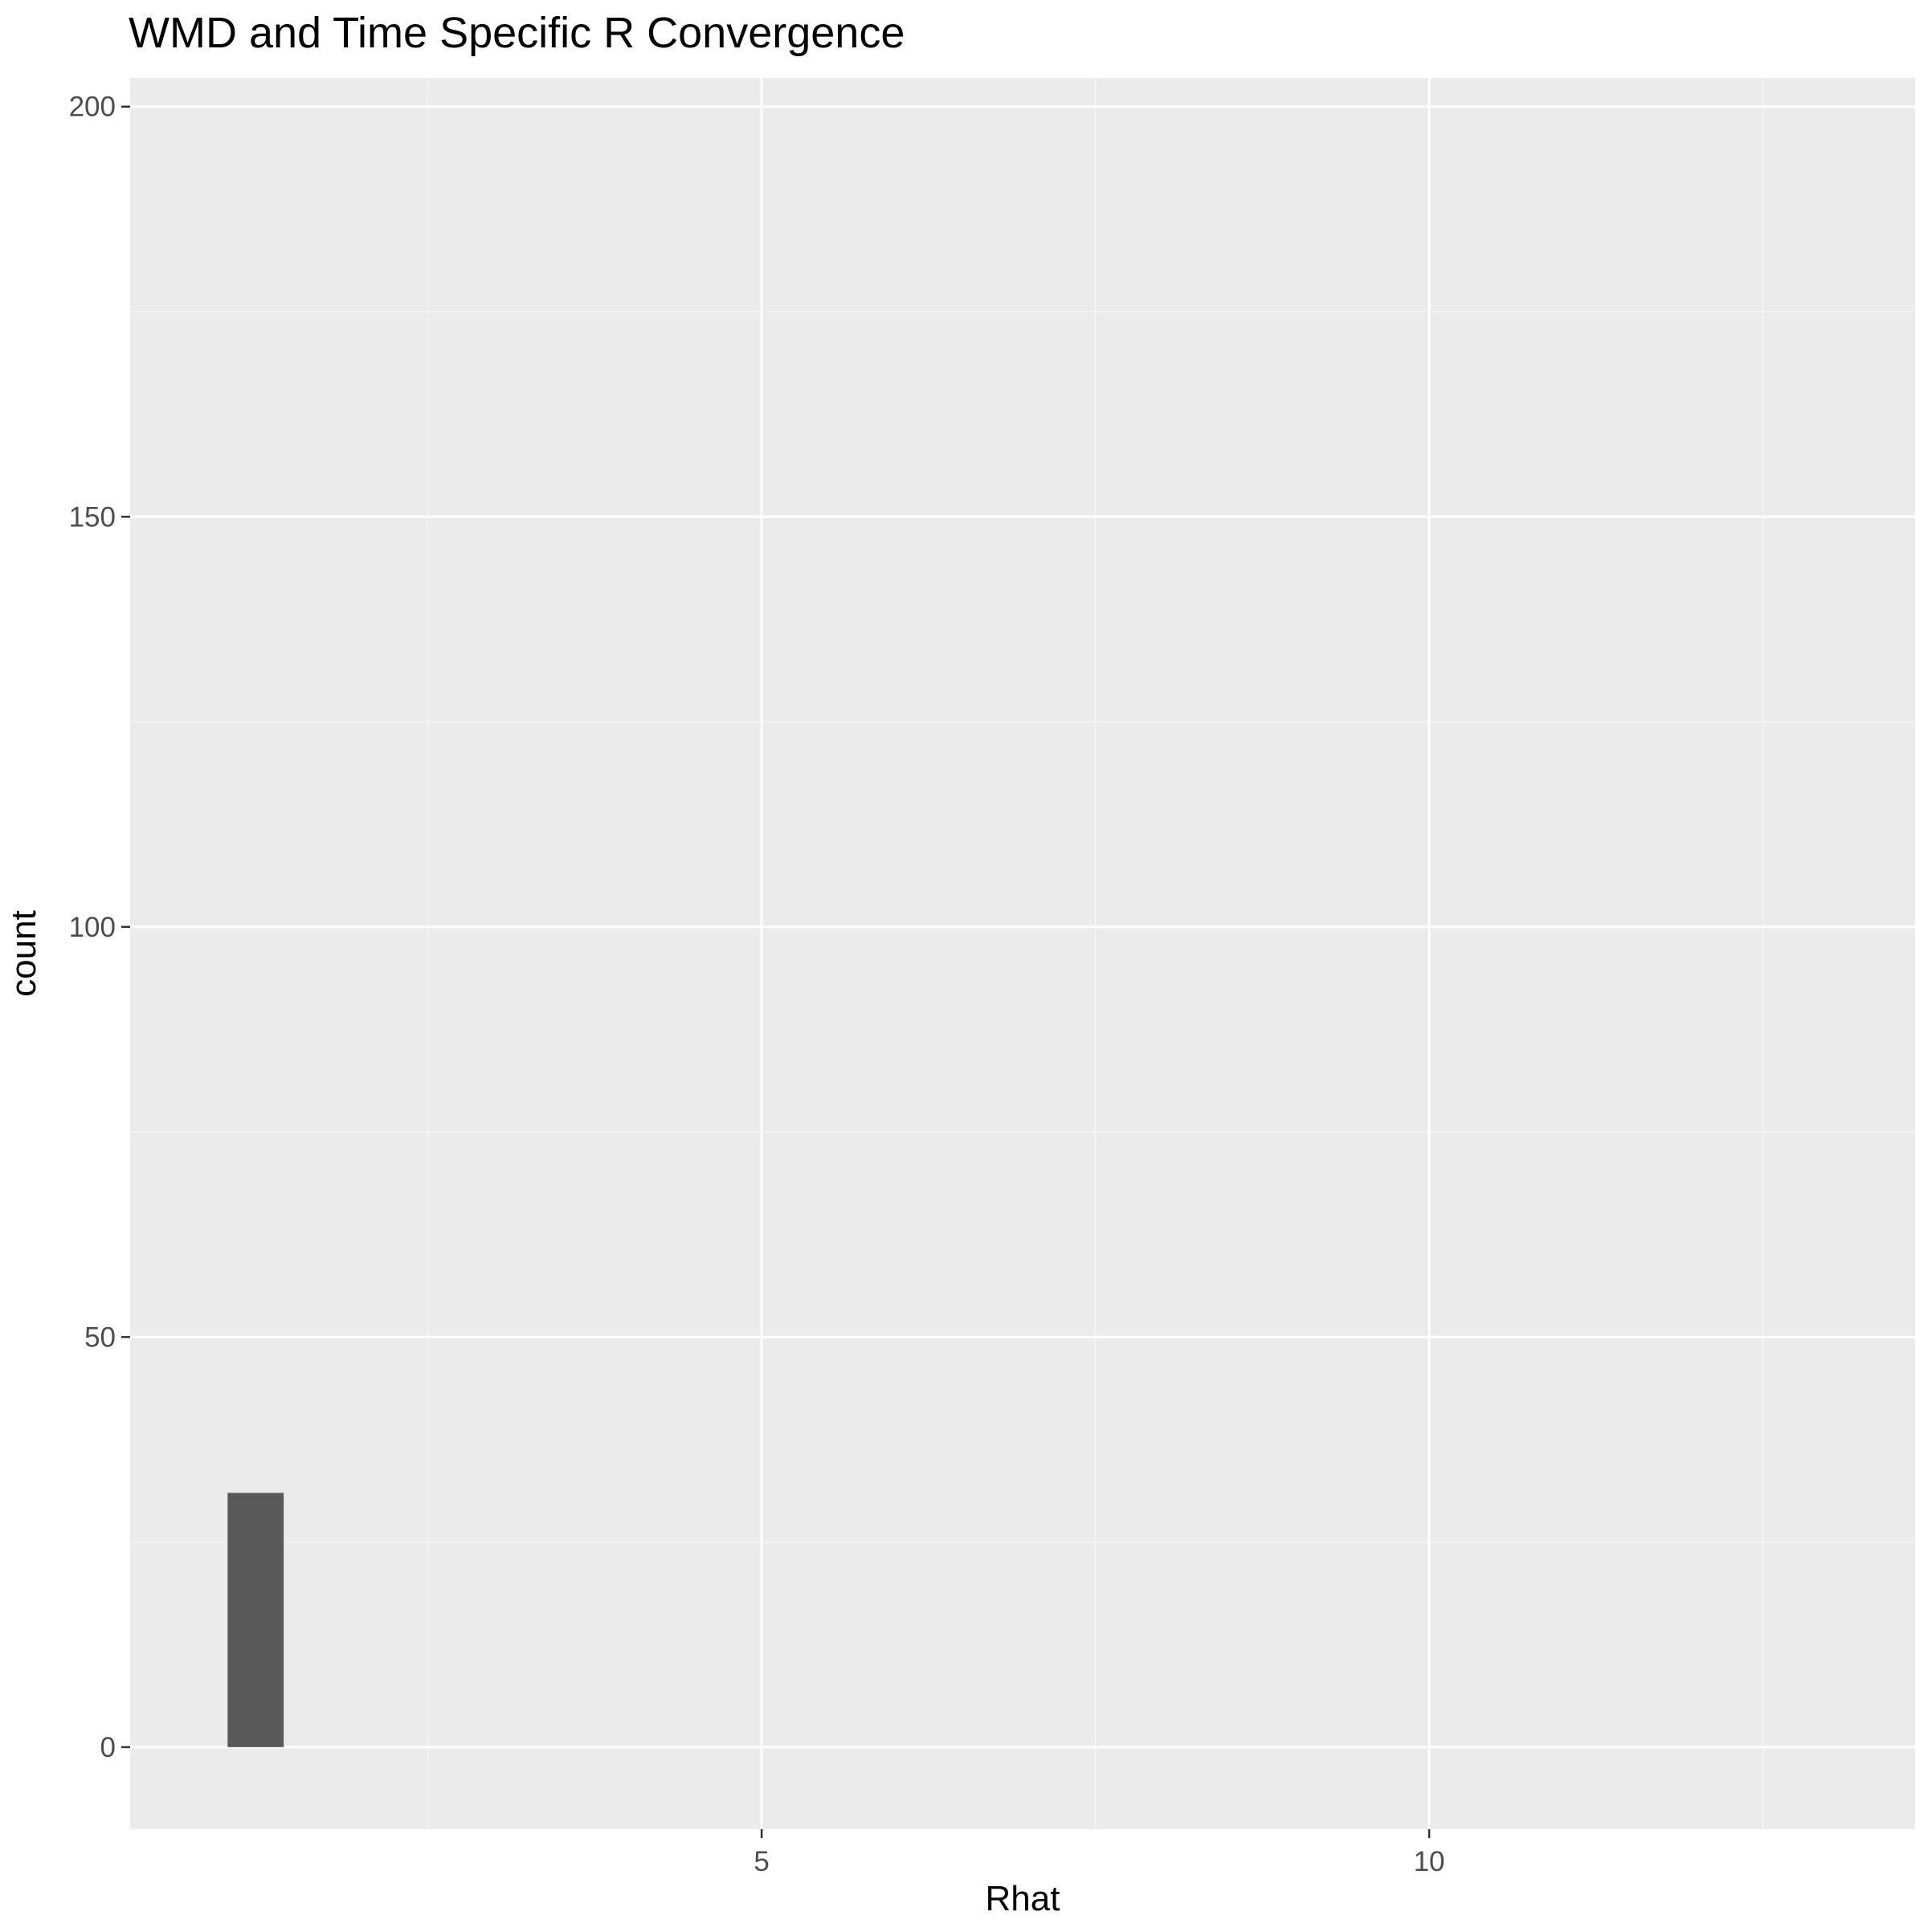  What do you see at coordinates (92, 927) in the screenshot?
I see `y-tick-label: 100` at bounding box center [92, 927].